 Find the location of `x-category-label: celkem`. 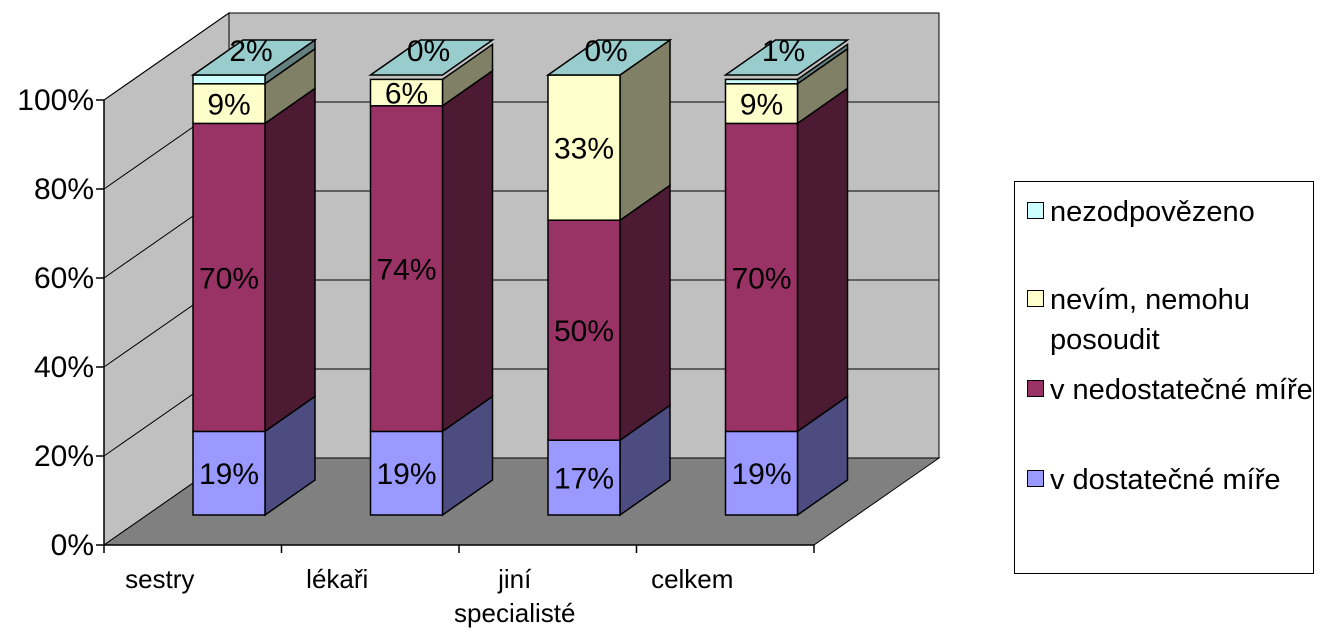

x-category-label: celkem is located at coordinates (692, 579).